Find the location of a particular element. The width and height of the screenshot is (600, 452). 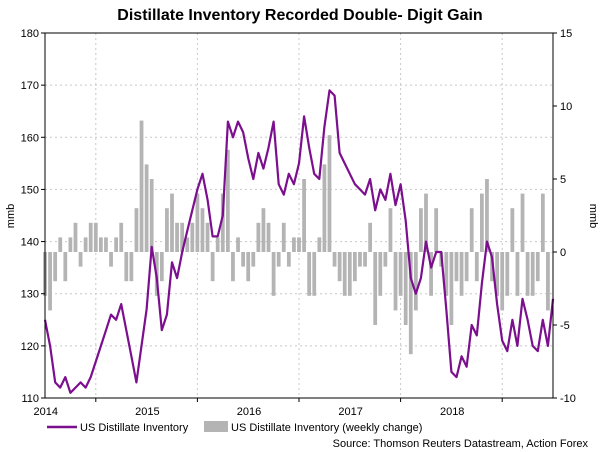

y-left-tick-label: 150 is located at coordinates (30, 190).